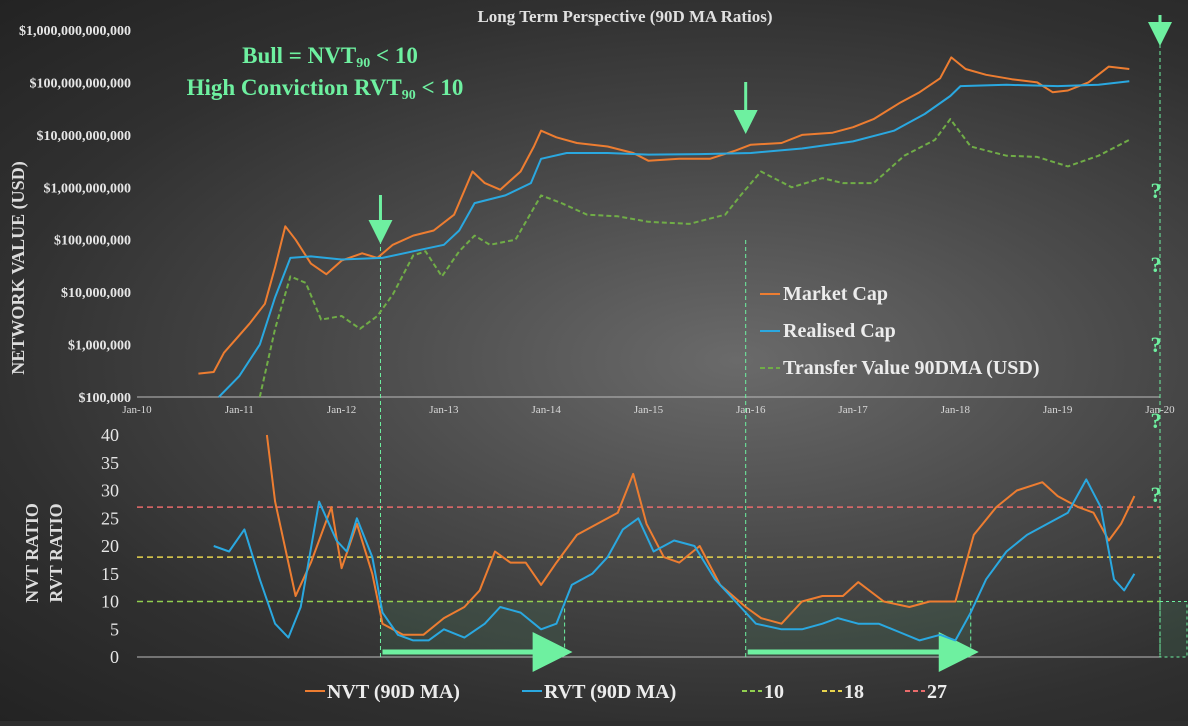  What do you see at coordinates (56, 552) in the screenshot?
I see `bottom-y-axis-title-rvt: RVT RATIO` at bounding box center [56, 552].